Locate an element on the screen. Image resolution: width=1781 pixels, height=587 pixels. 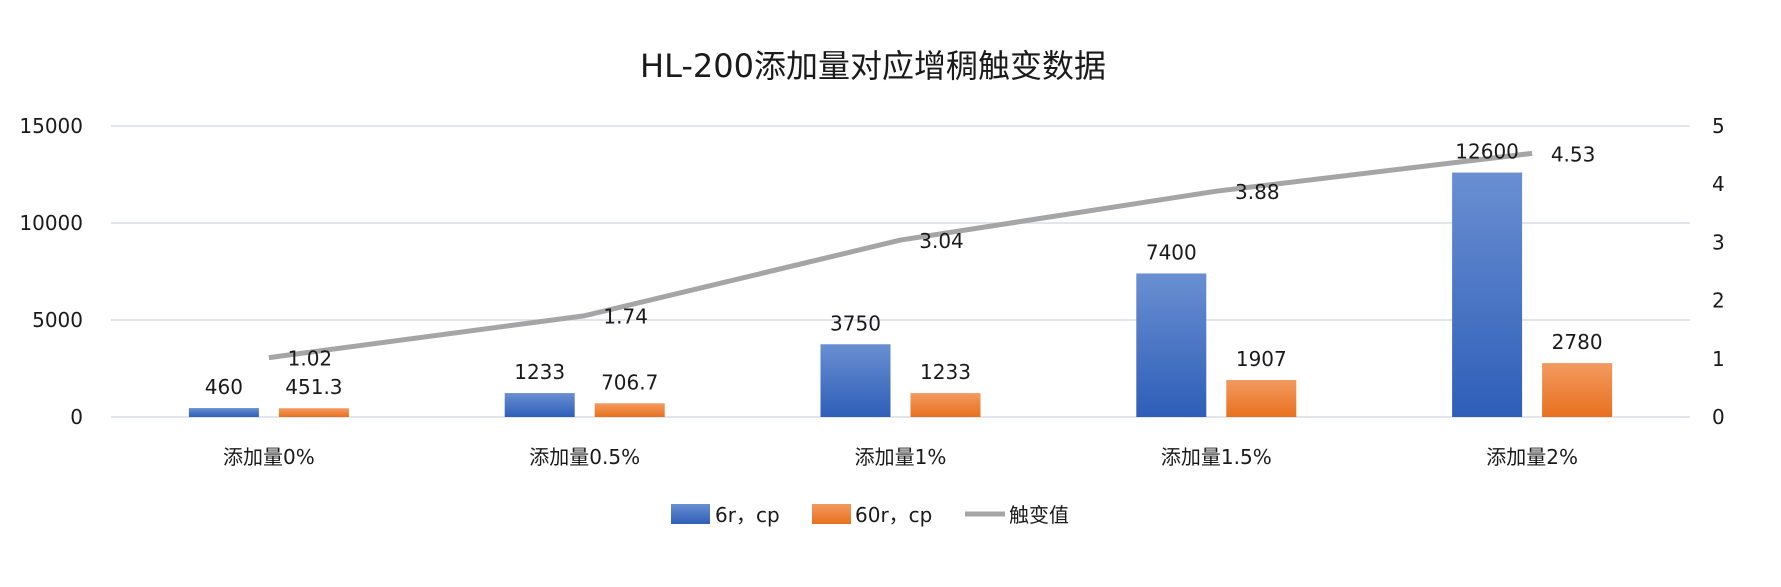
x-tick-label: 添加量2% is located at coordinates (1532, 457).